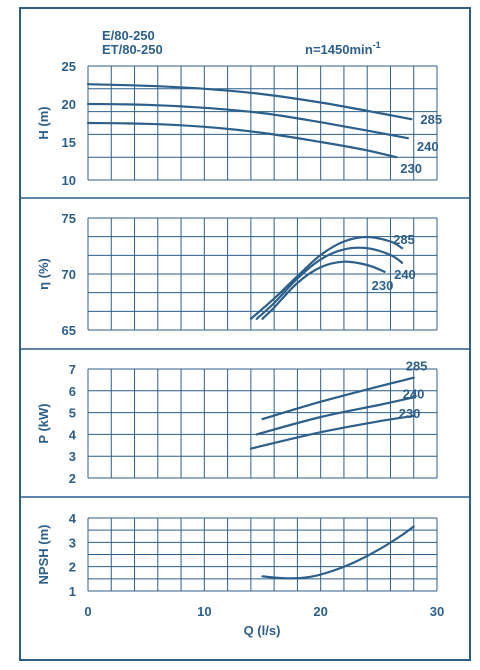  I want to click on y-tick-label: 70, so click(69, 274).